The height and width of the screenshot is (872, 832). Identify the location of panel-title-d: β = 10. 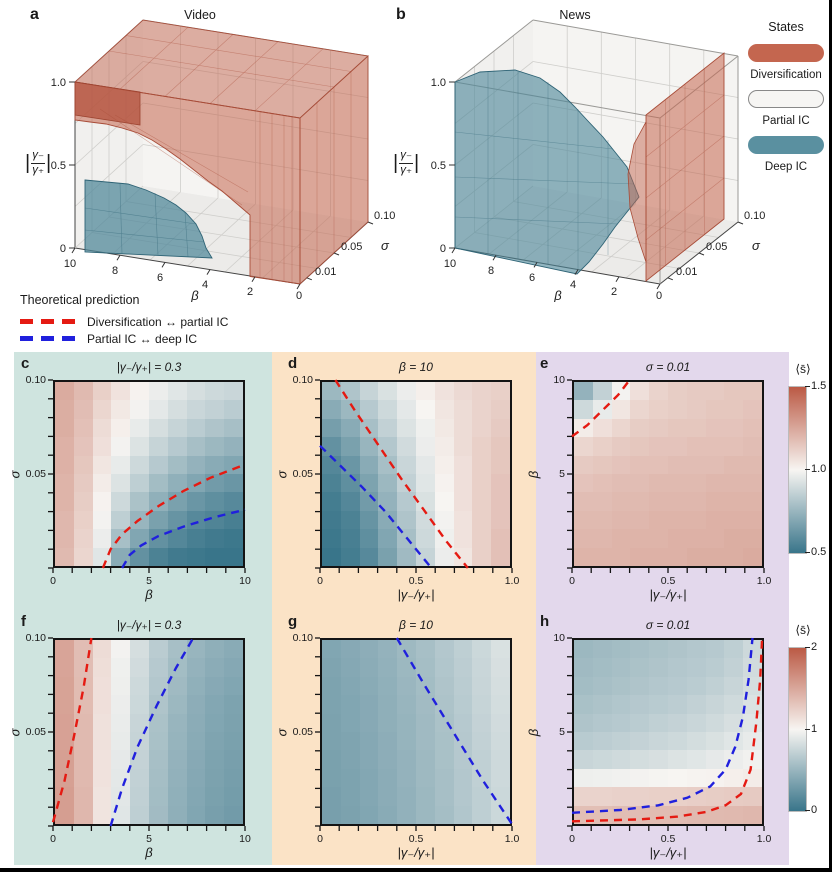
(416, 367).